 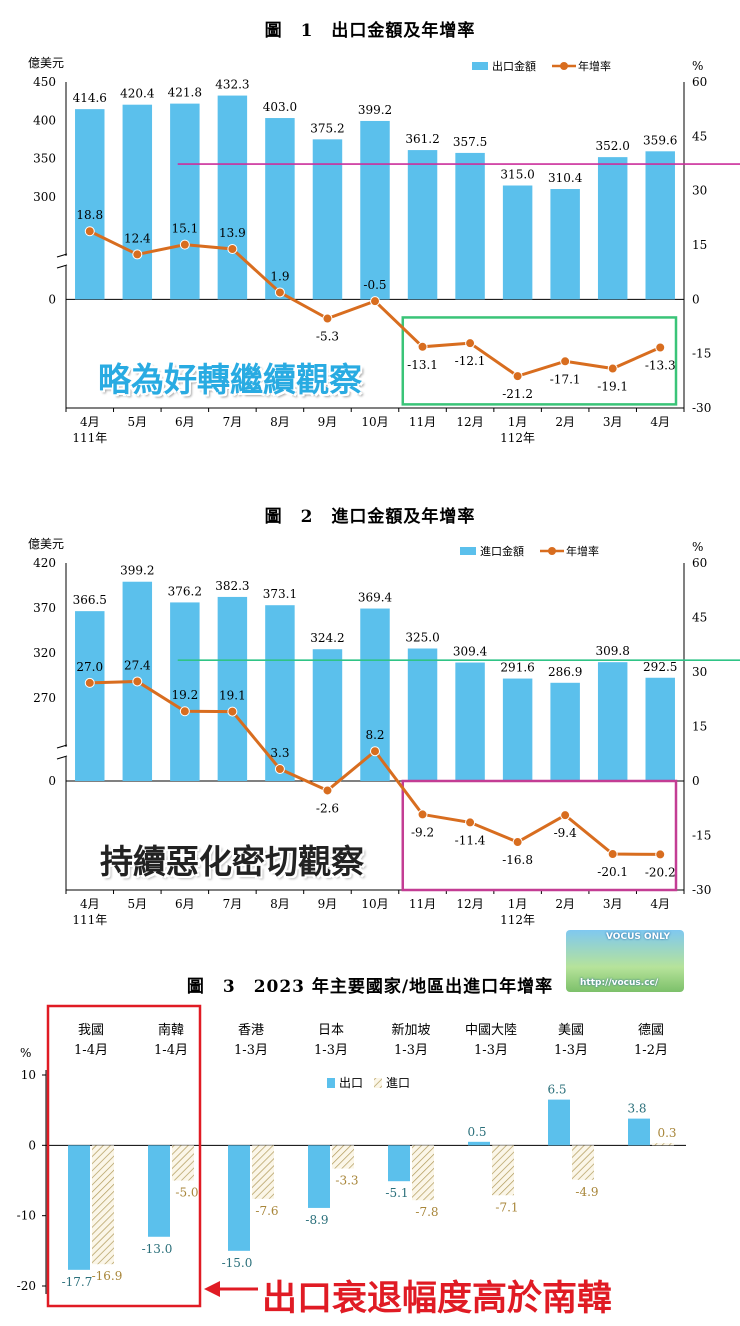 What do you see at coordinates (517, 920) in the screenshot?
I see `x-tick-sublabel: 112年` at bounding box center [517, 920].